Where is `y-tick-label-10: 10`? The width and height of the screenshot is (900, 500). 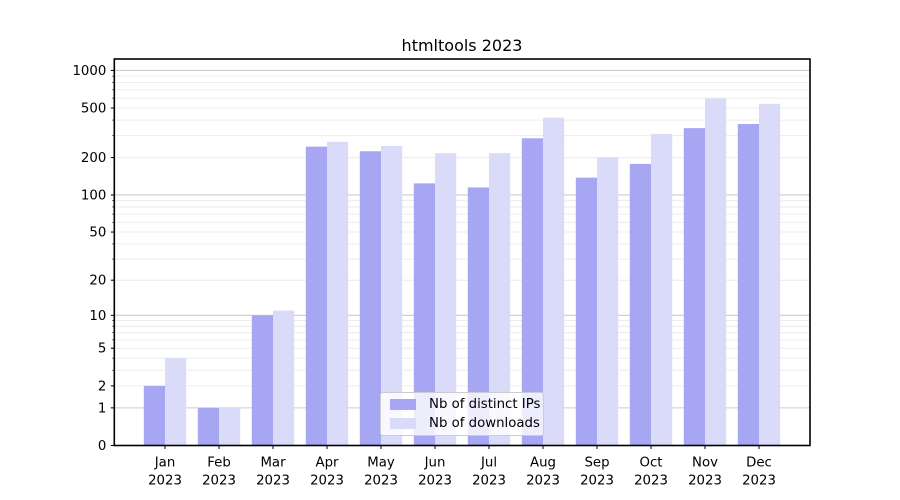
y-tick-label-10: 10 is located at coordinates (97, 316).